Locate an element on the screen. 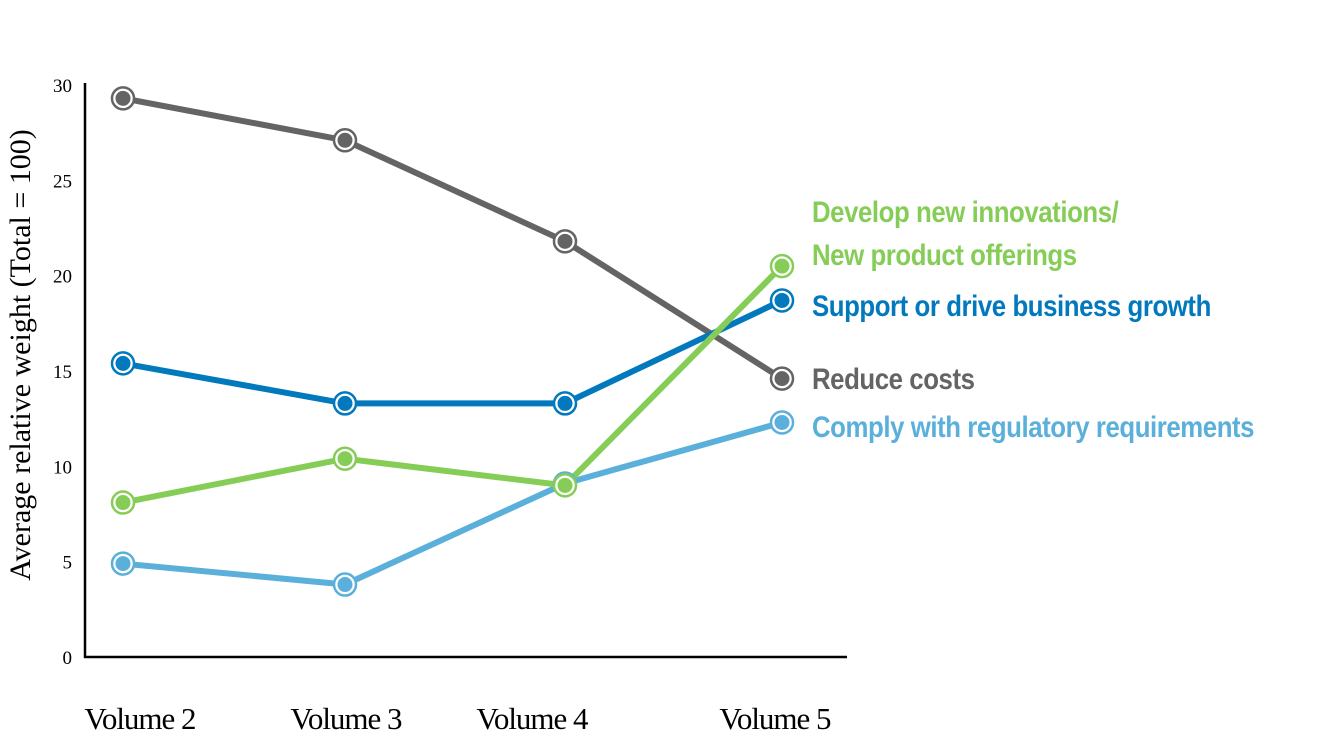  y-tick-labels: 0 5 10 15 20 25 30 is located at coordinates (62, 372).